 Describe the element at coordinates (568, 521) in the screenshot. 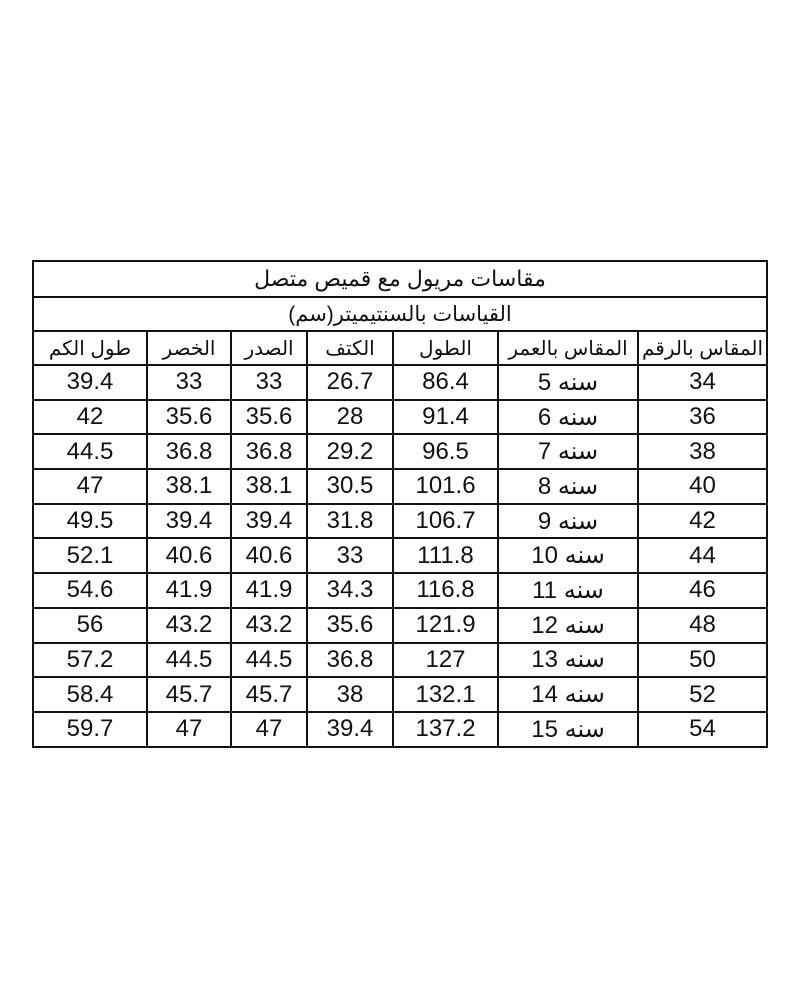

I see `table-cell: سنه 9` at that location.